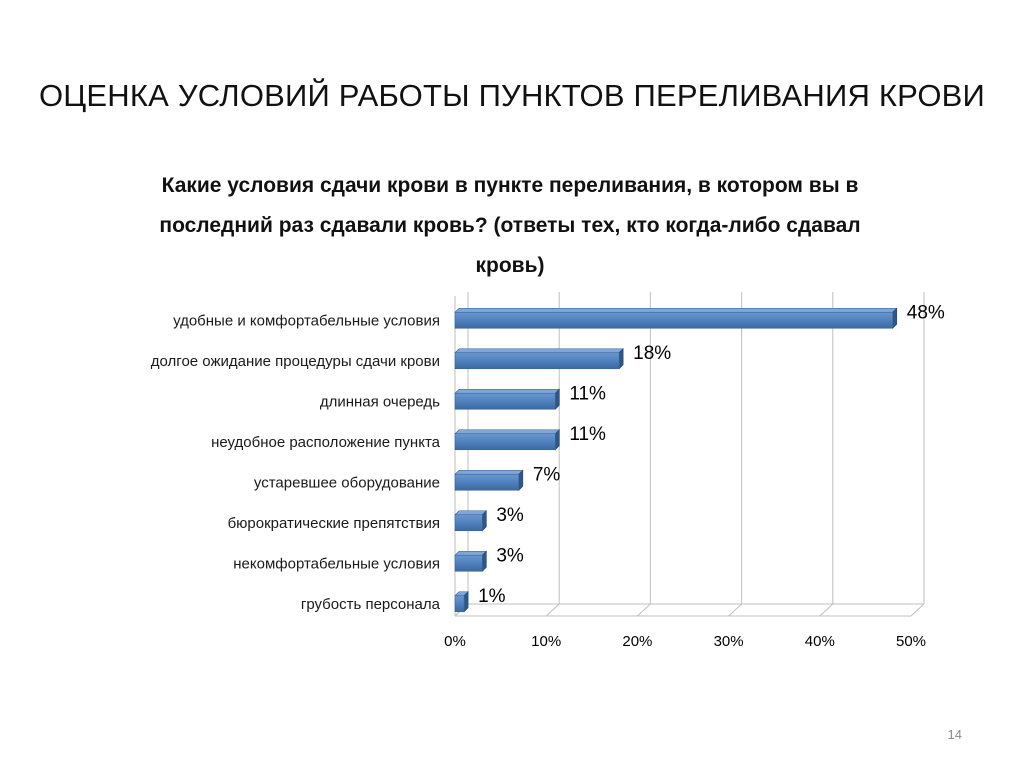 The width and height of the screenshot is (1024, 768). What do you see at coordinates (954, 734) in the screenshot?
I see `page-number: 14` at bounding box center [954, 734].